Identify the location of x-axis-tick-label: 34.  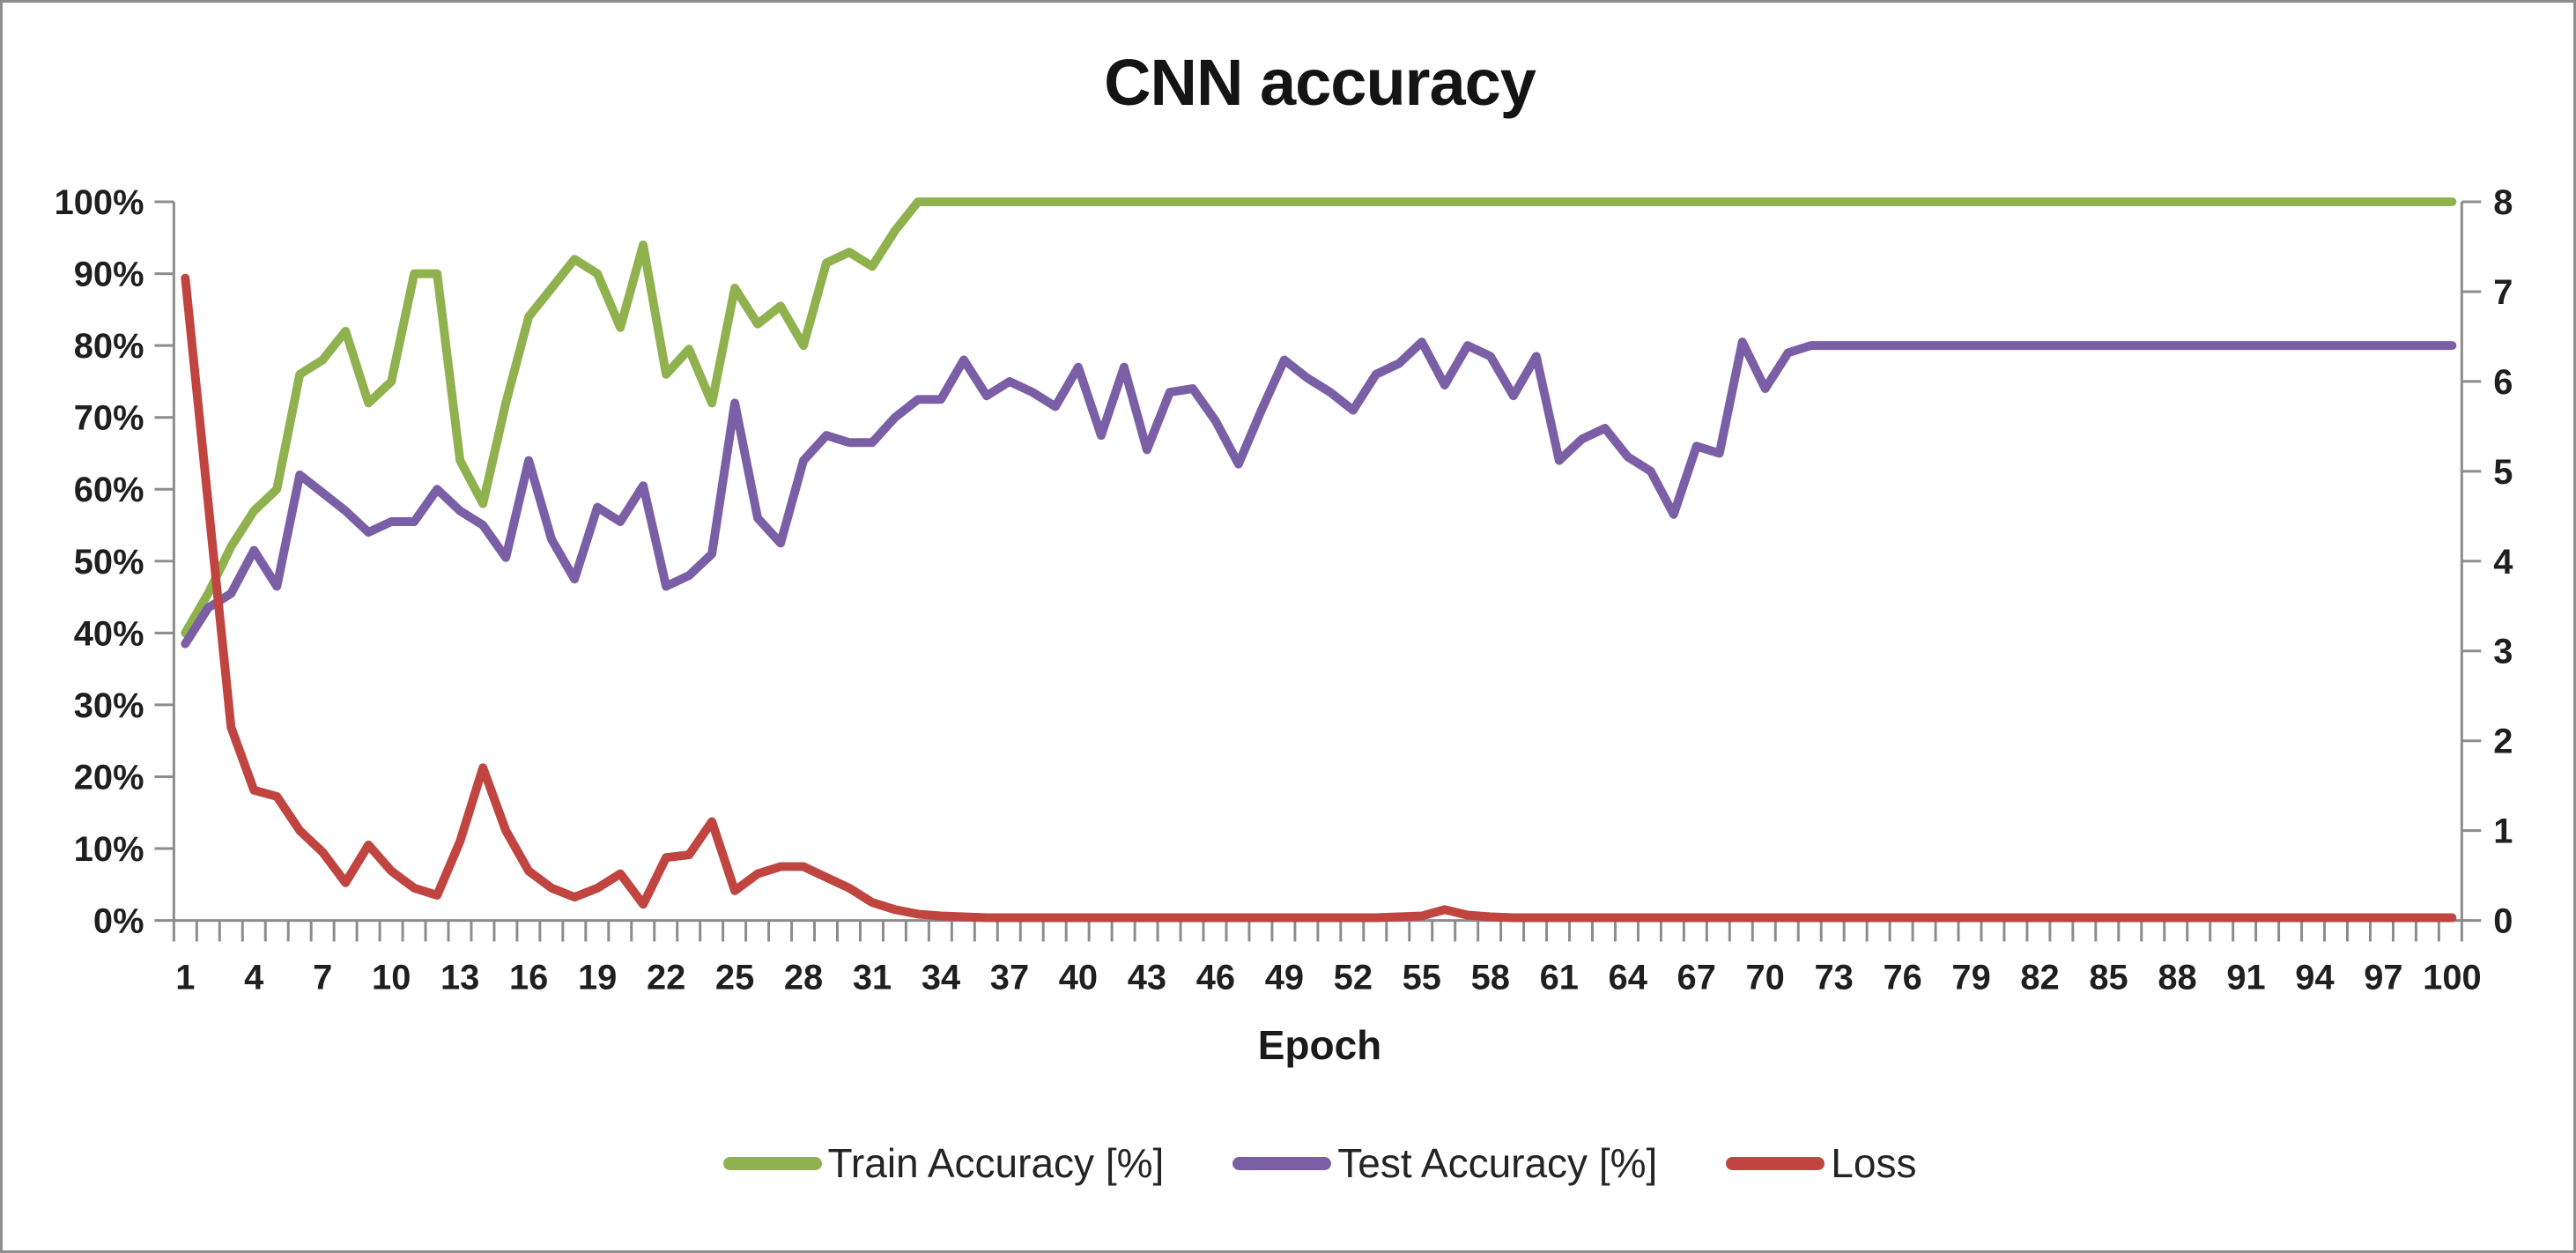
(941, 978).